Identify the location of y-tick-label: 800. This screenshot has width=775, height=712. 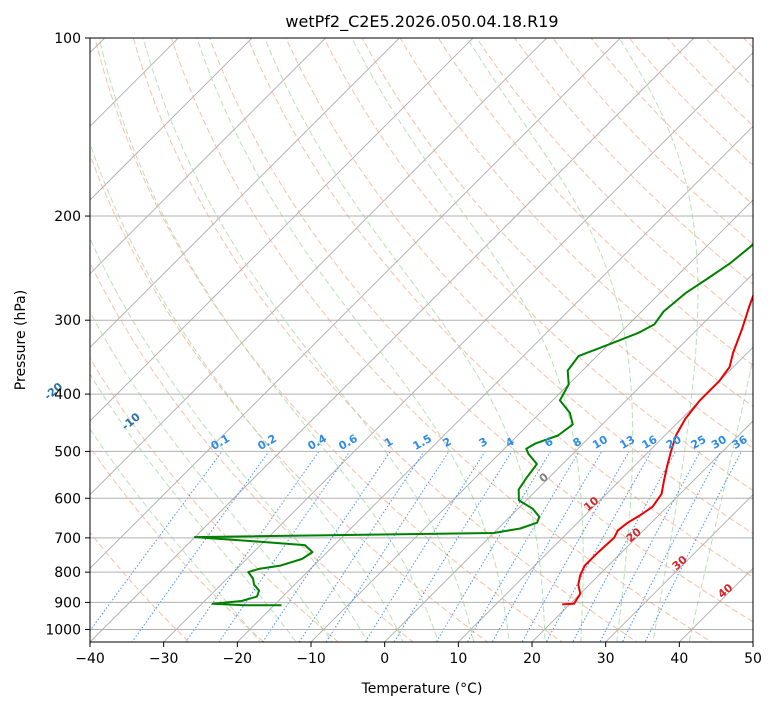
(67, 573).